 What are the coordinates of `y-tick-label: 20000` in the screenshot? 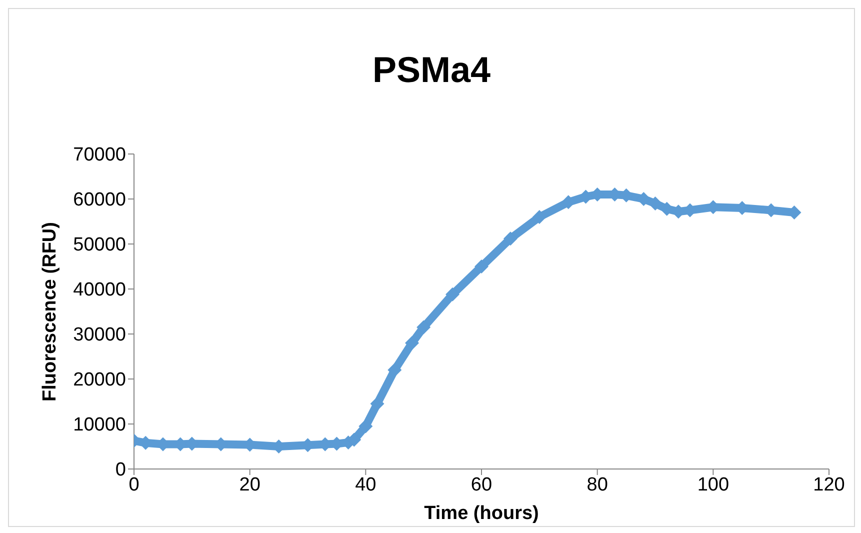 It's located at (99, 380).